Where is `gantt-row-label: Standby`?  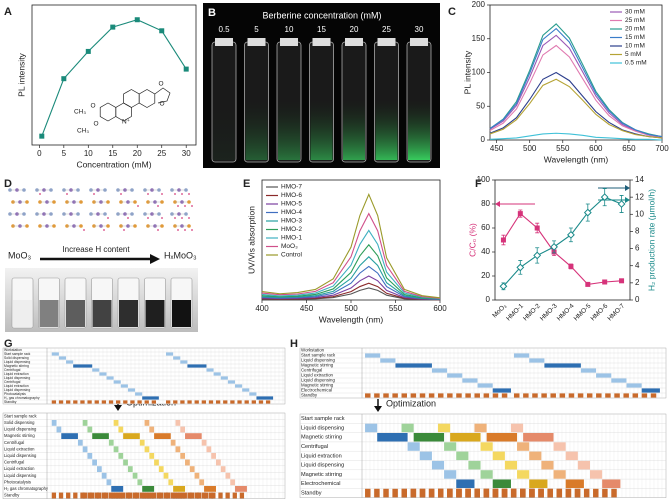 gantt-row-label: Standby is located at coordinates (311, 494).